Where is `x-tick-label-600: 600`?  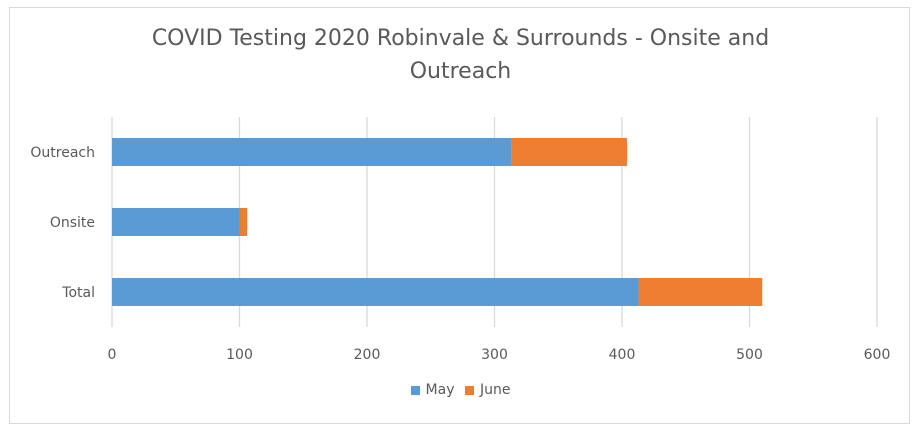
x-tick-label-600: 600 is located at coordinates (877, 355).